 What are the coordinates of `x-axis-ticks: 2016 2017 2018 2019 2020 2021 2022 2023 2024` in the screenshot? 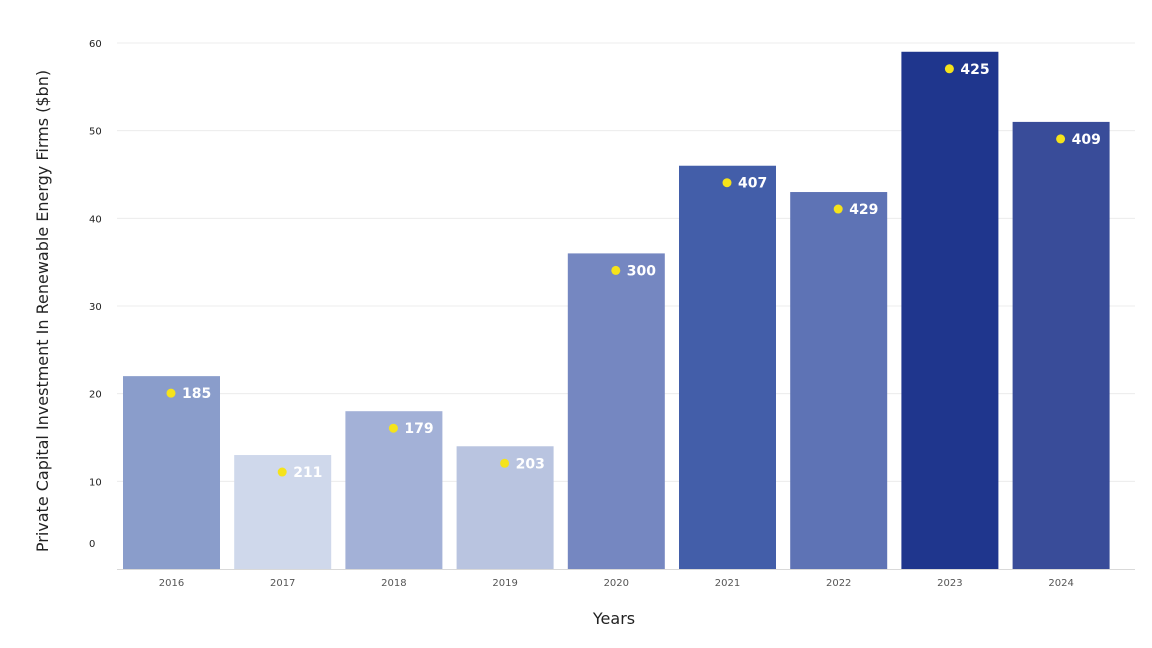 It's located at (616, 583).